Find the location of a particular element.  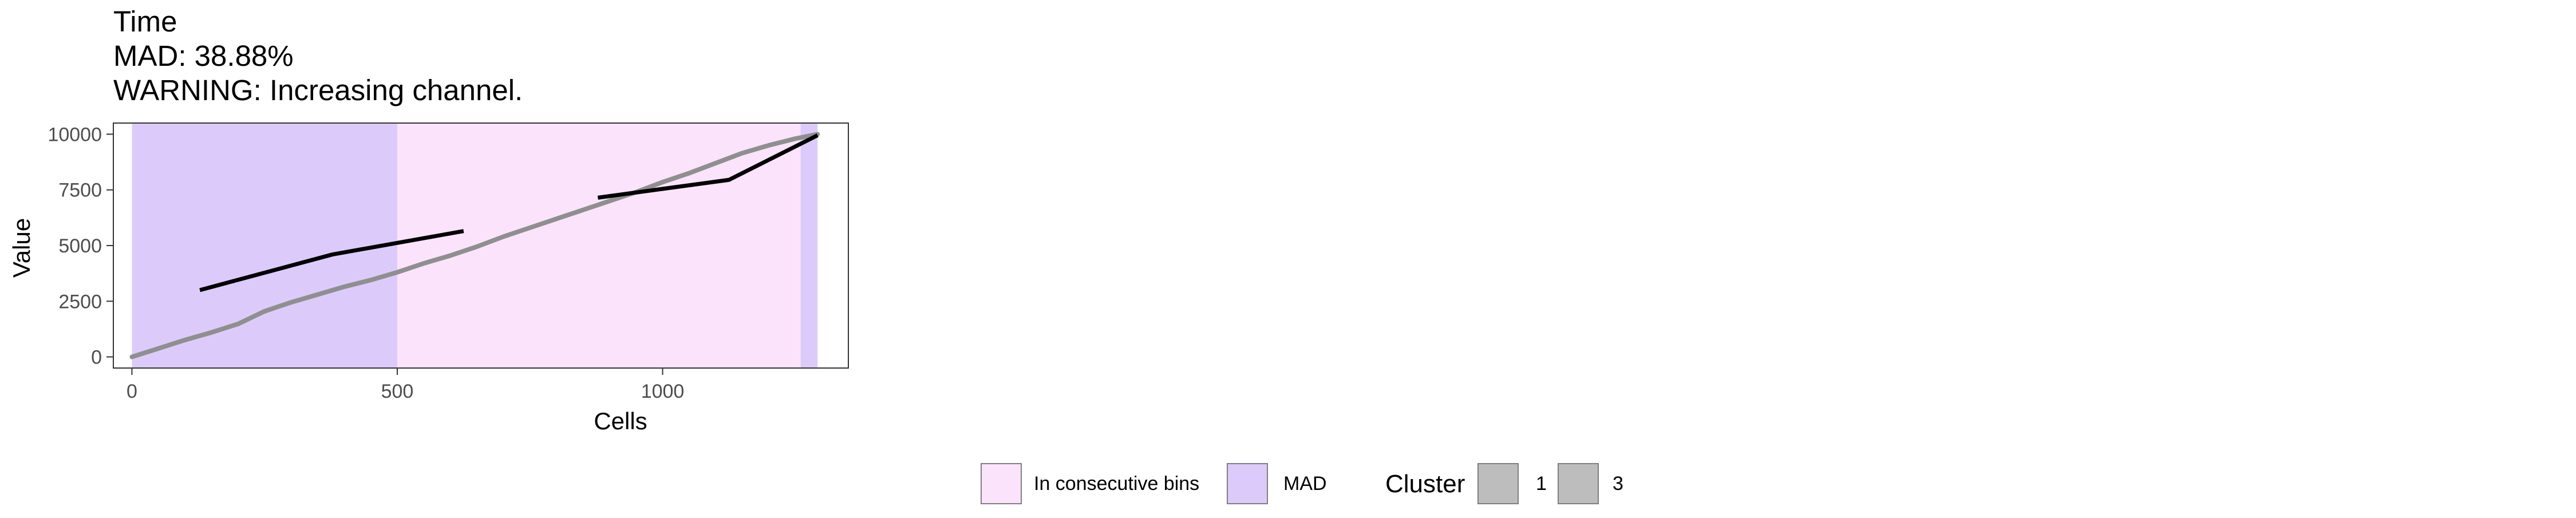

background-series-line is located at coordinates (474, 246).